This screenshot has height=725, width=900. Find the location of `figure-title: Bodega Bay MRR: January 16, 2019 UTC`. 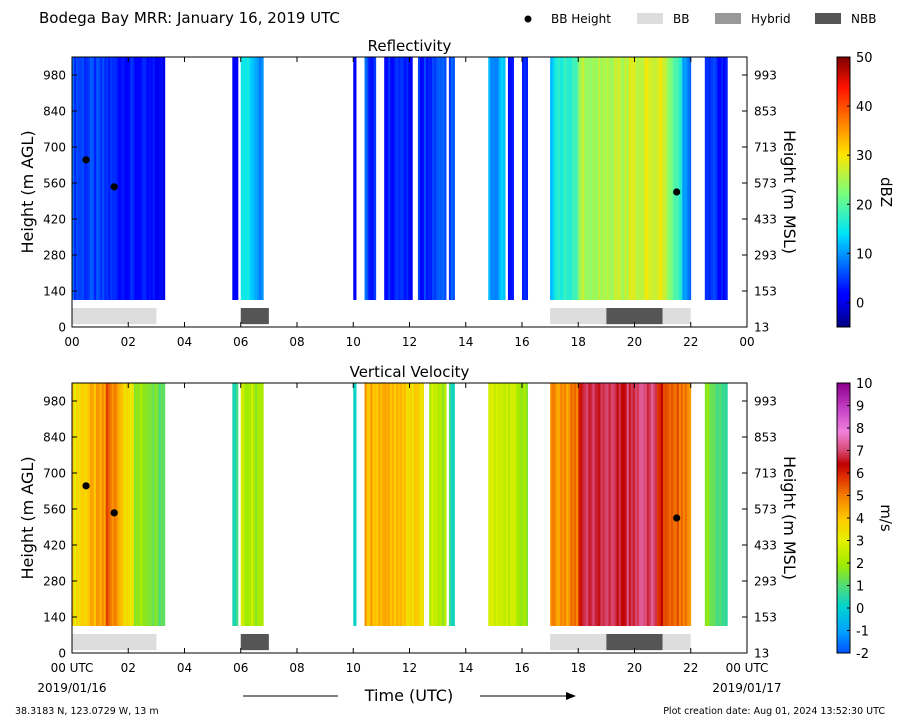

figure-title: Bodega Bay MRR: January 16, 2019 UTC is located at coordinates (189, 18).